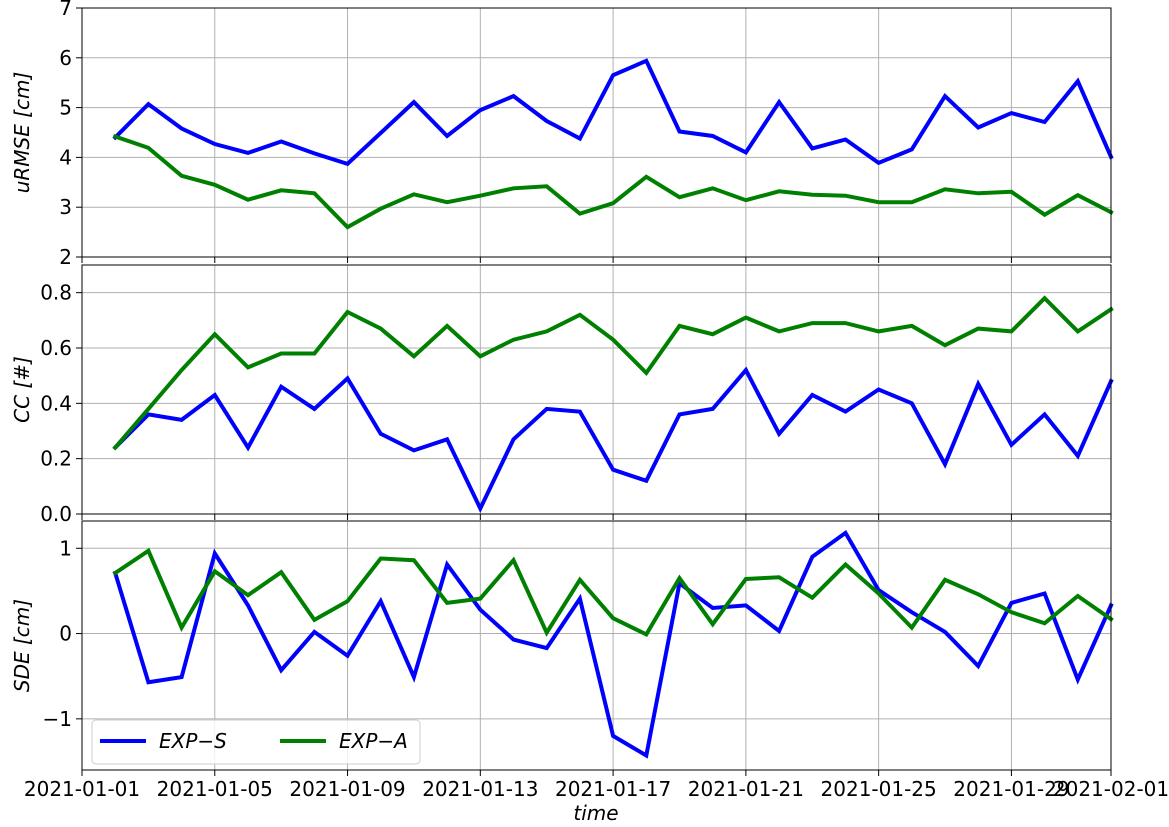  Describe the element at coordinates (480, 789) in the screenshot. I see `x-tick-label: 2021-01-13` at that location.